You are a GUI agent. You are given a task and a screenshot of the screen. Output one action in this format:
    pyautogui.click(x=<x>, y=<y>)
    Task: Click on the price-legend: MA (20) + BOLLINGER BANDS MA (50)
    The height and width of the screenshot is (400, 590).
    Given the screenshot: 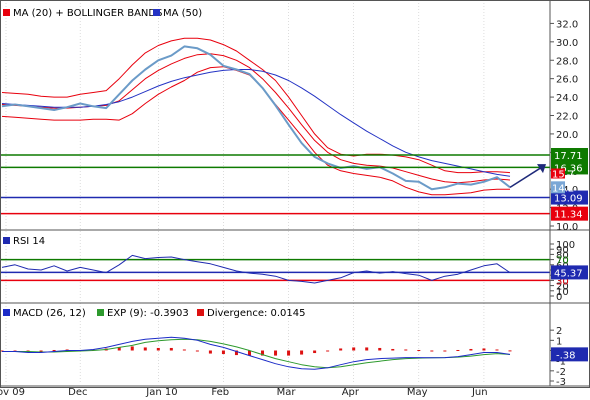 What is the action you would take?
    pyautogui.click(x=102, y=13)
    